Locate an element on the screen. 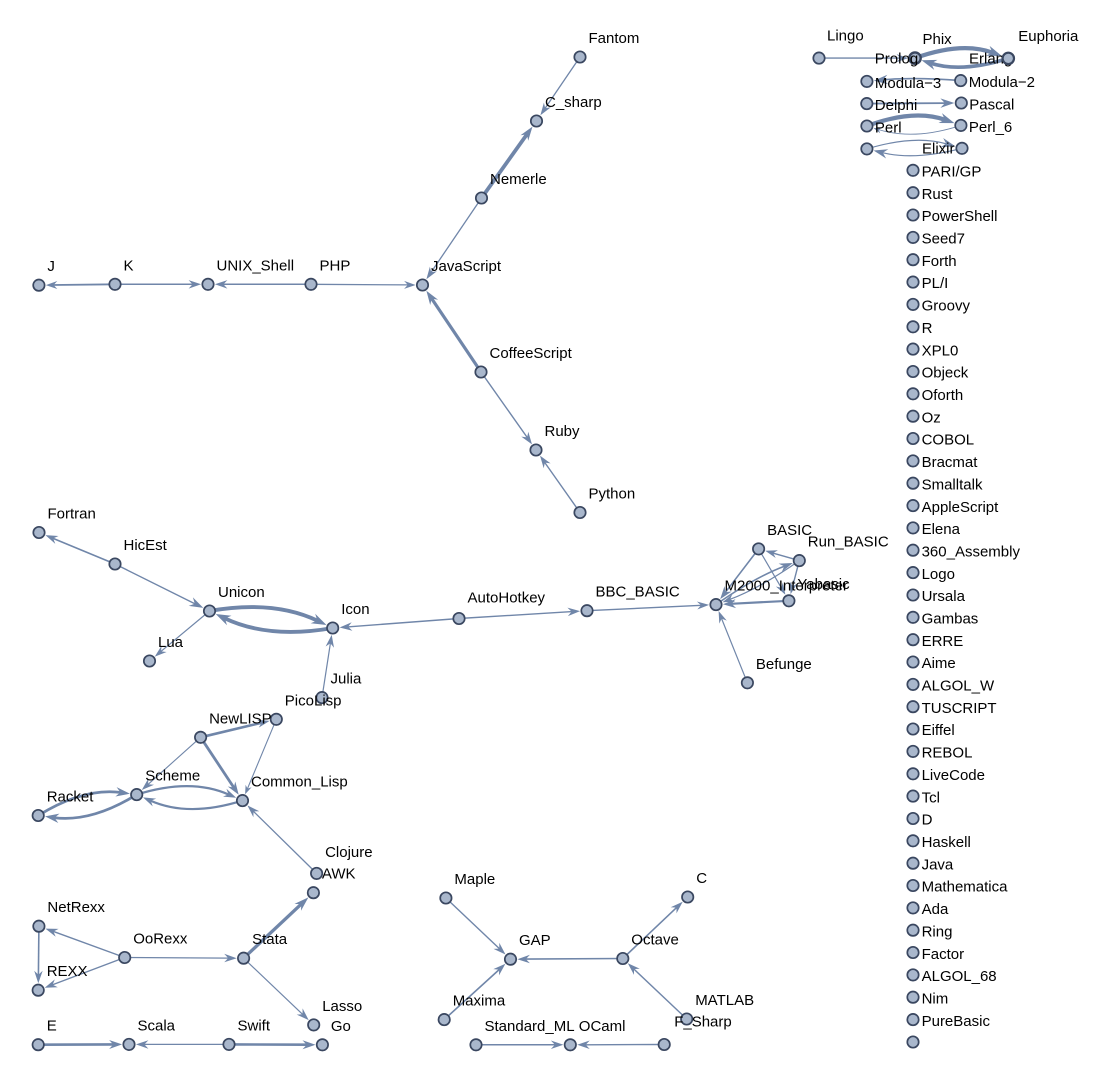 This screenshot has height=1087, width=1100. svg-text: AWK is located at coordinates (339, 874).